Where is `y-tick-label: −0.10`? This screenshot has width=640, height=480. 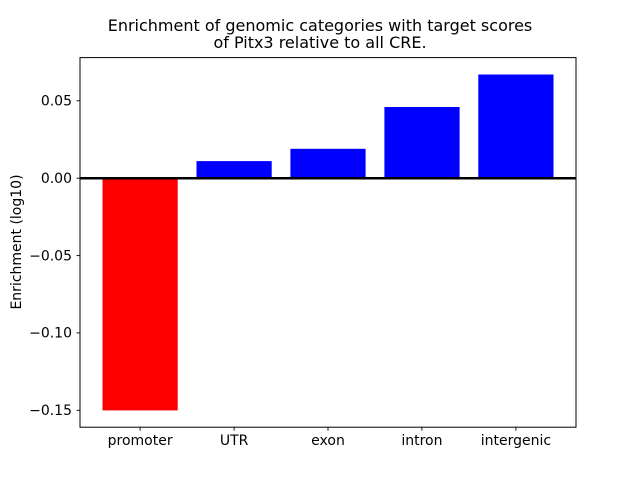
y-tick-label: −0.10 is located at coordinates (50, 334).